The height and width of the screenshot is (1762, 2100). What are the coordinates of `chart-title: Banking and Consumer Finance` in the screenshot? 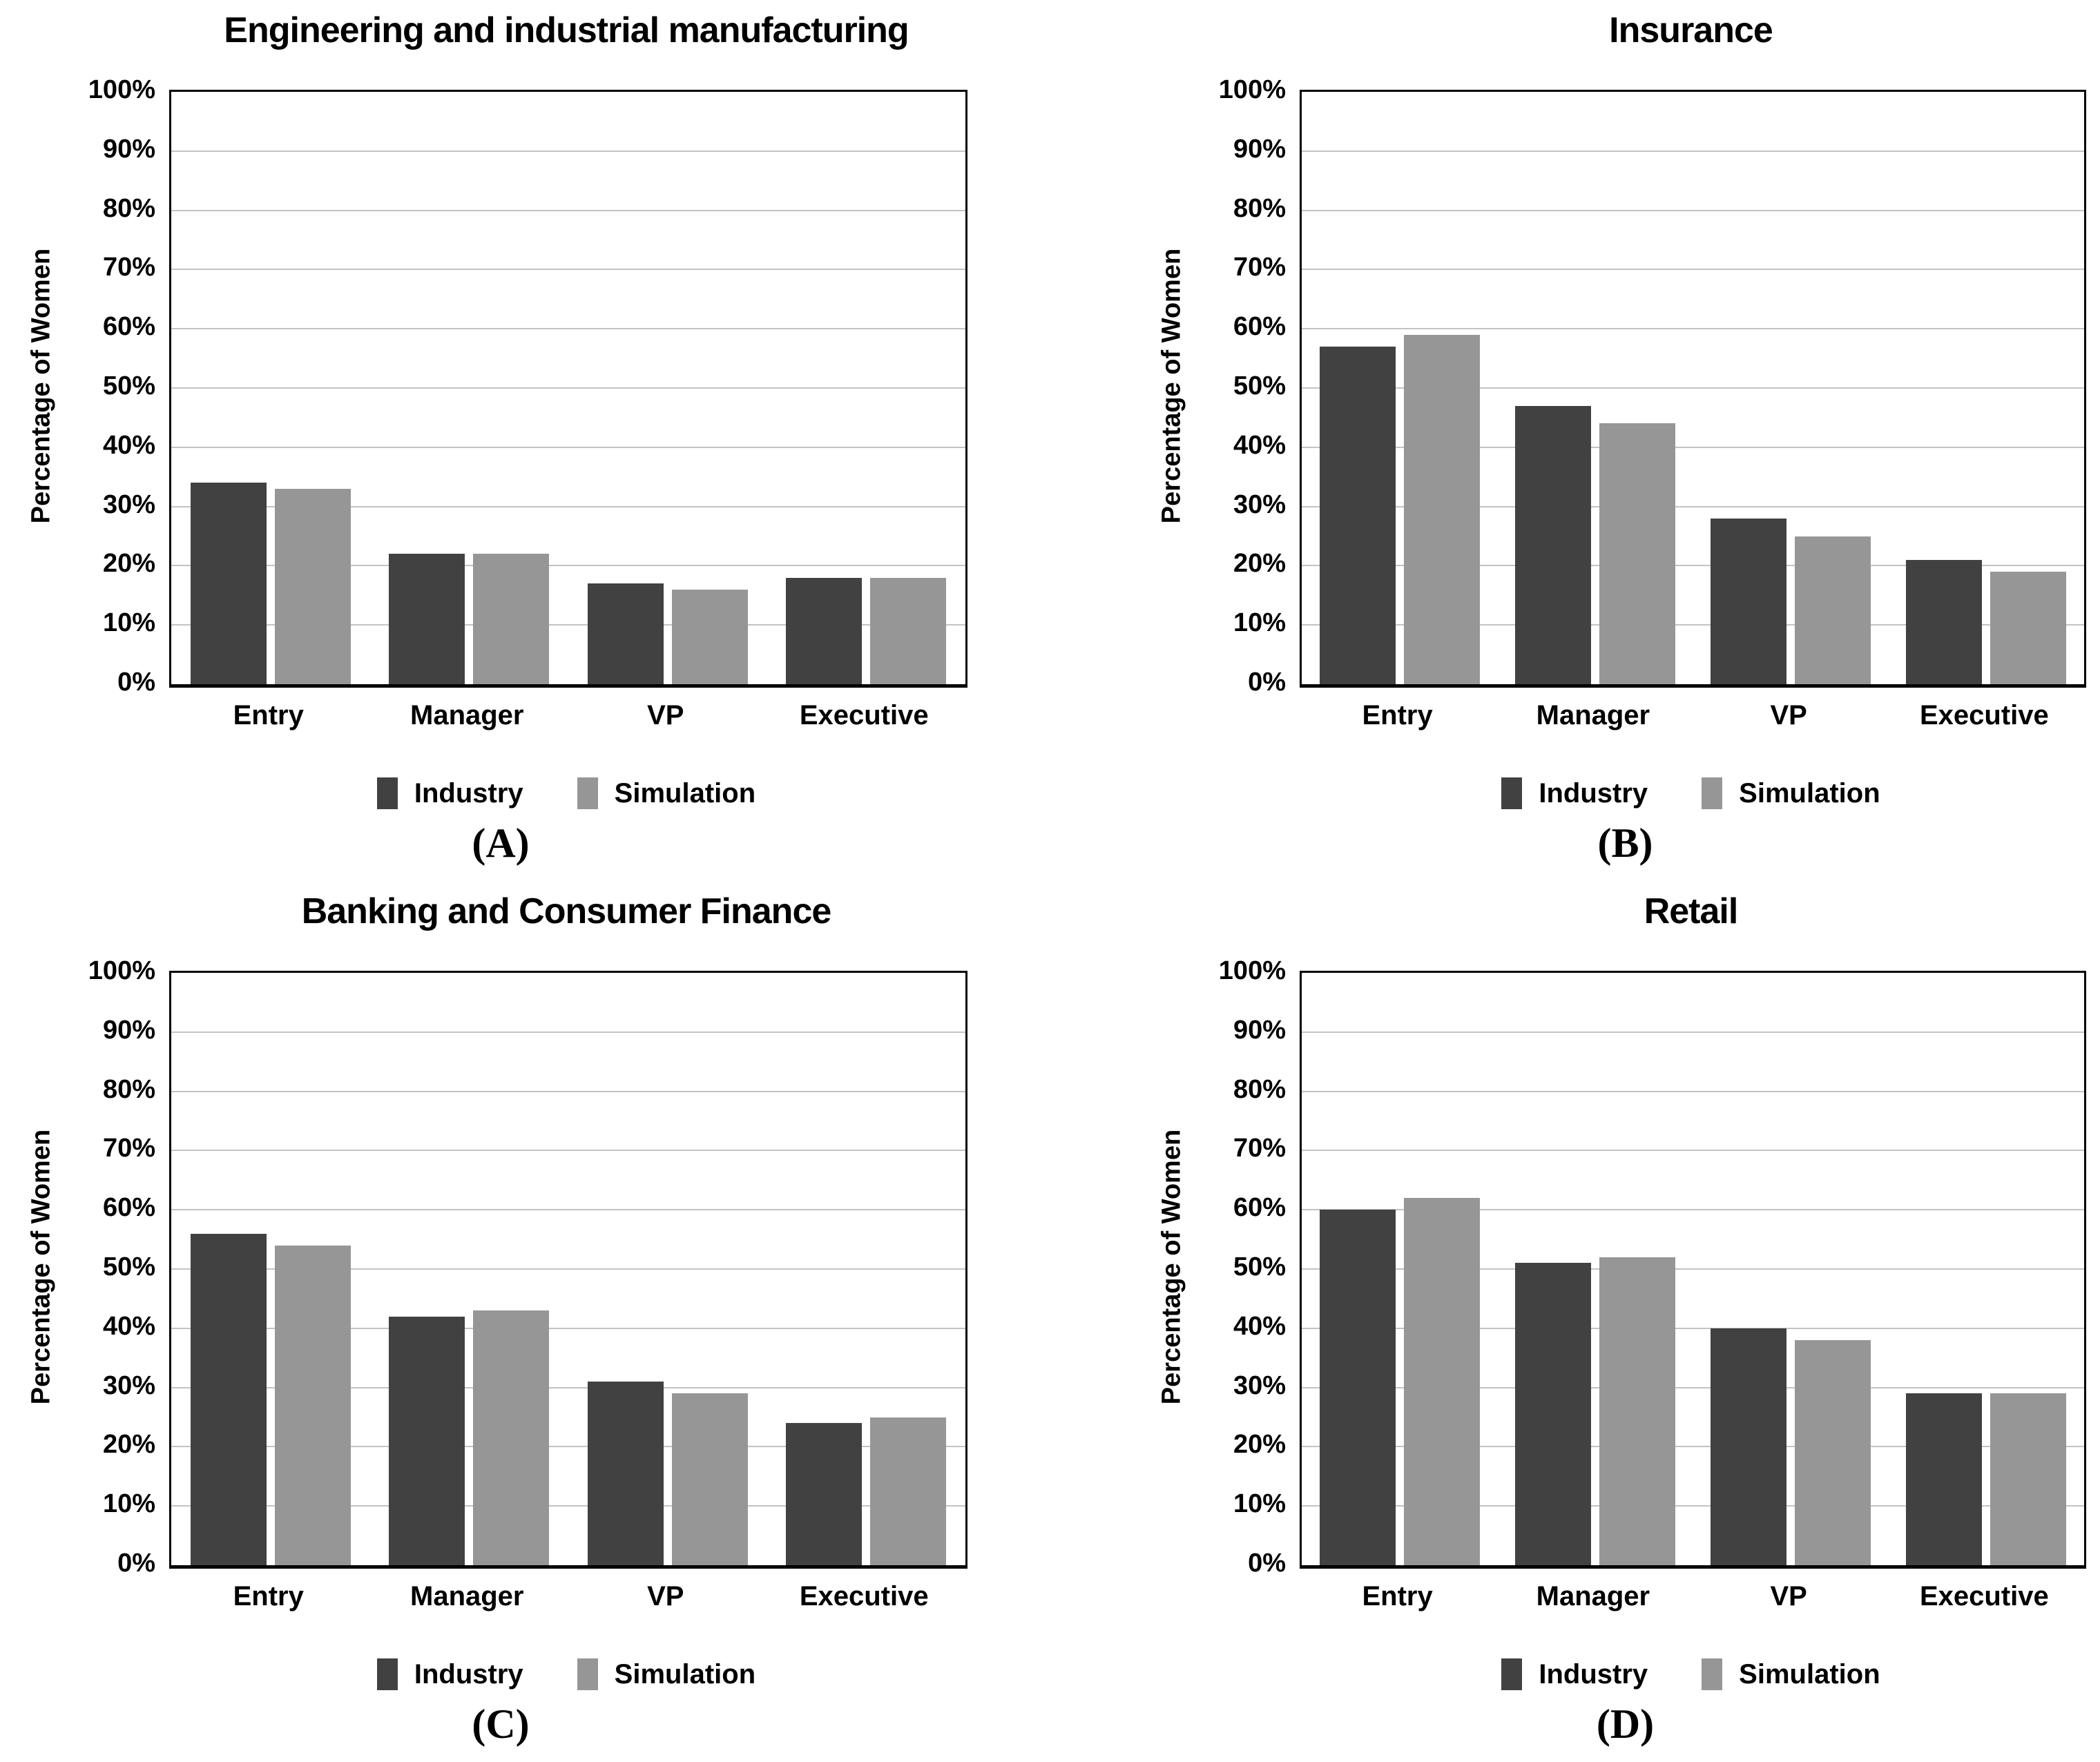 It's located at (566, 911).